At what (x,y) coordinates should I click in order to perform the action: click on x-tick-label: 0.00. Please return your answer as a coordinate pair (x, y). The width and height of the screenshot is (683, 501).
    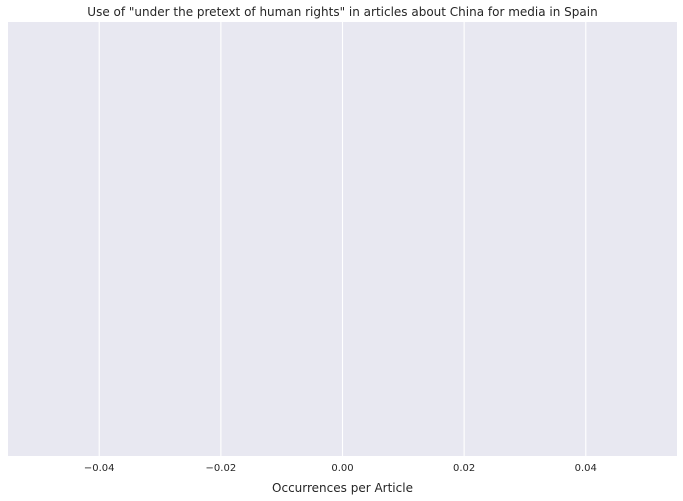
    Looking at the image, I should click on (342, 468).